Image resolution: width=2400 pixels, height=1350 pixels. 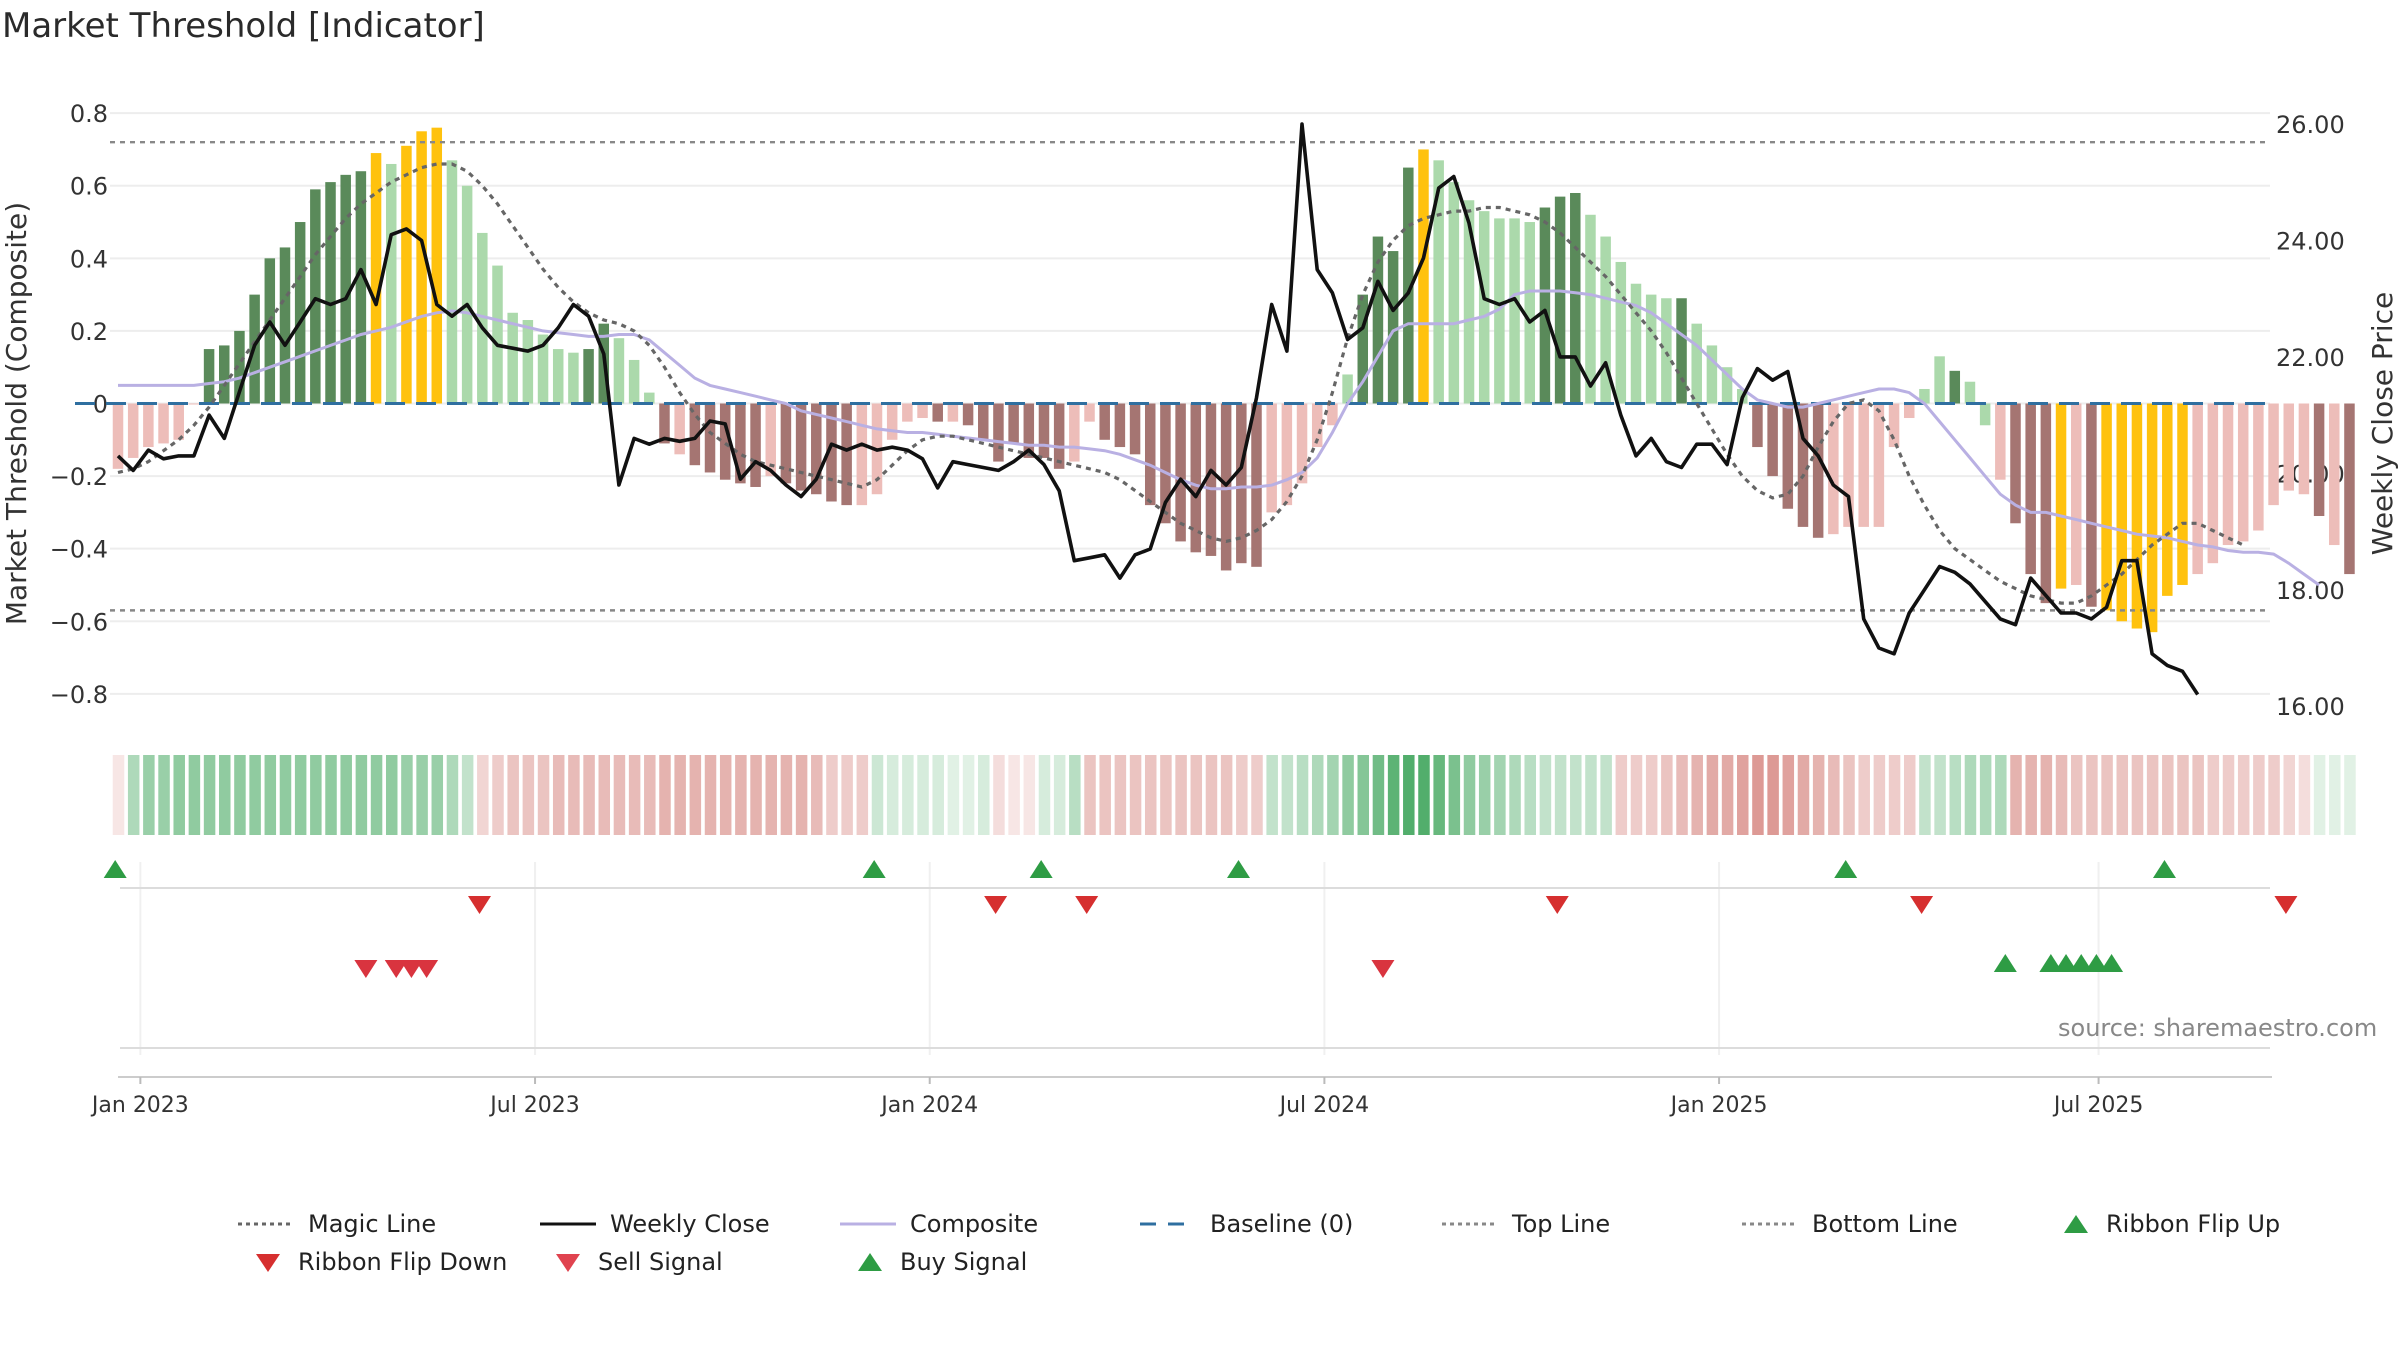 What do you see at coordinates (2193, 1224) in the screenshot?
I see `legend-label: Ribbon Flip Up` at bounding box center [2193, 1224].